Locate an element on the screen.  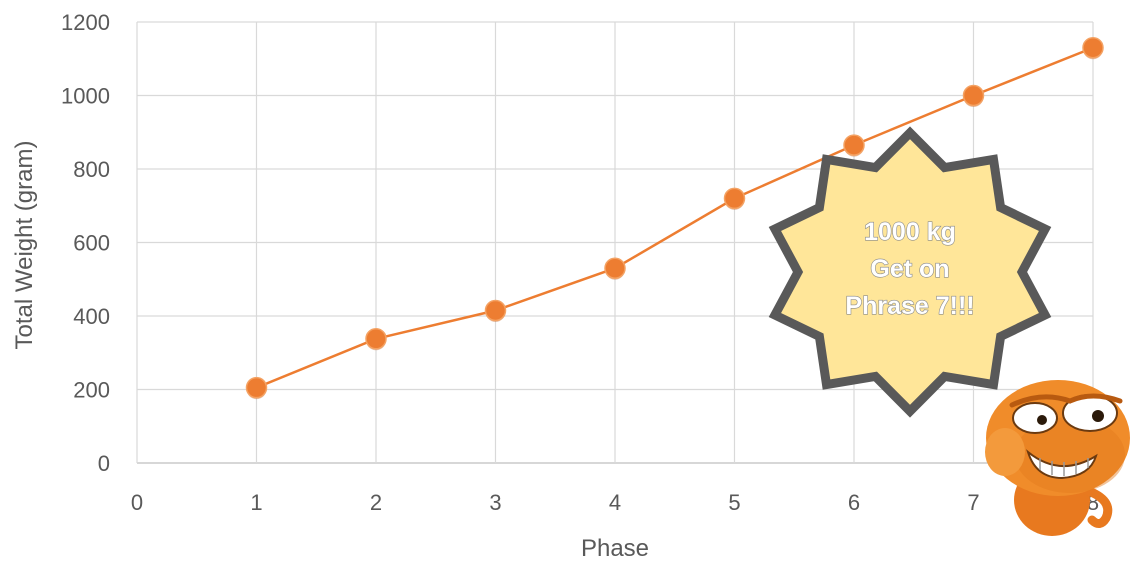
mascot-pupil-right is located at coordinates (1098, 416).